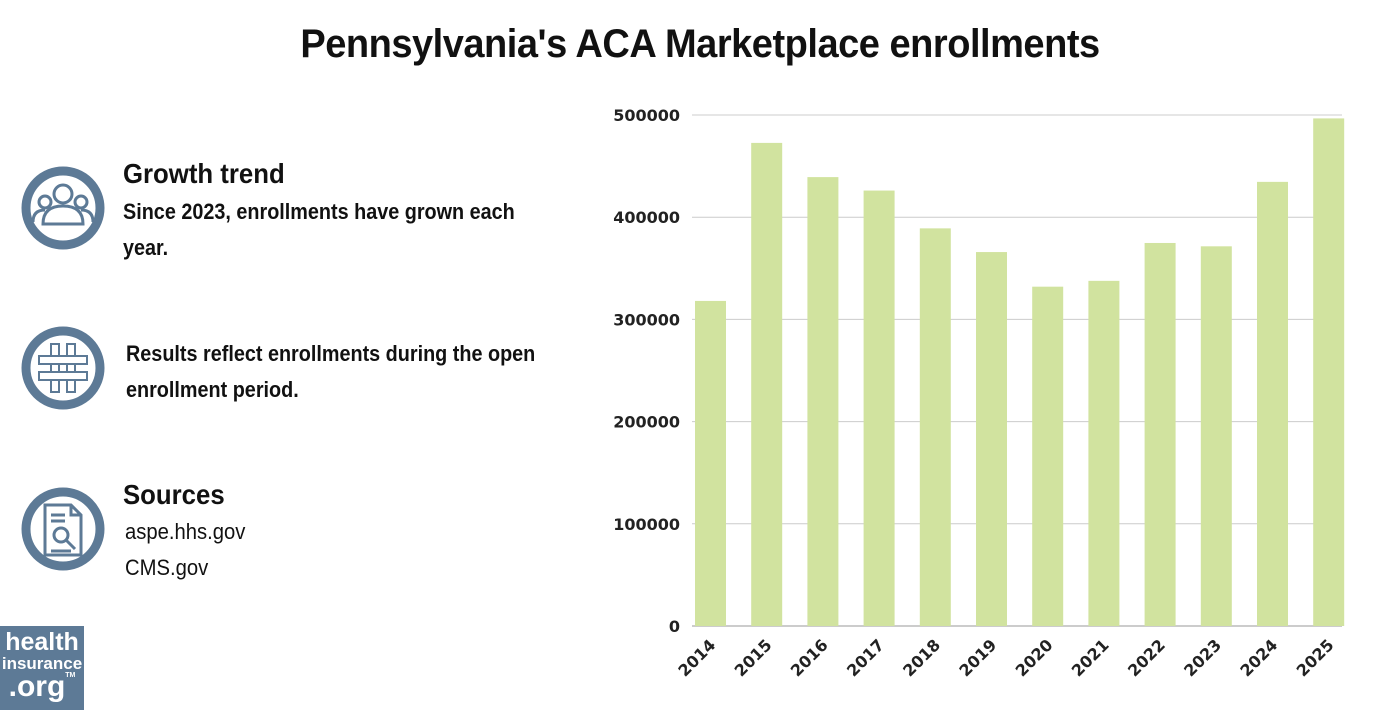 This screenshot has height=710, width=1400. I want to click on x-tick-label: 2020, so click(1034, 657).